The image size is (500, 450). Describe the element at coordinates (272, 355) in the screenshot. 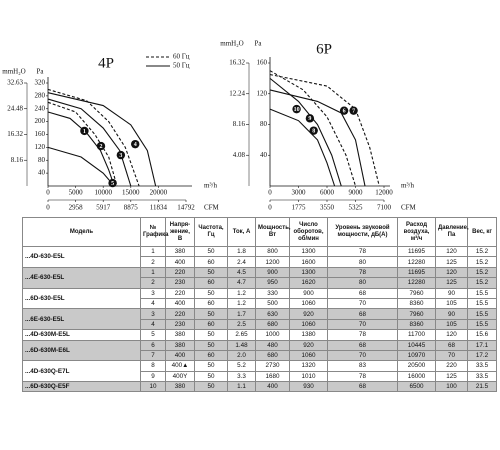

I see `table-cell: 680` at that location.